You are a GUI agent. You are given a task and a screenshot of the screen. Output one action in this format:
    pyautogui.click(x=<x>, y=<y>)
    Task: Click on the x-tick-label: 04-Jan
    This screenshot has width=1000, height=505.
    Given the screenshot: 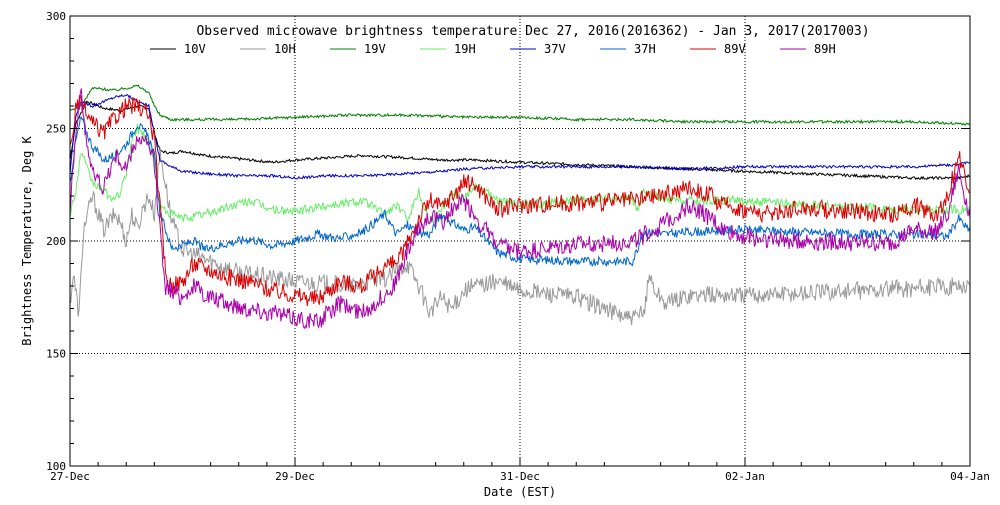 What is the action you would take?
    pyautogui.click(x=970, y=476)
    